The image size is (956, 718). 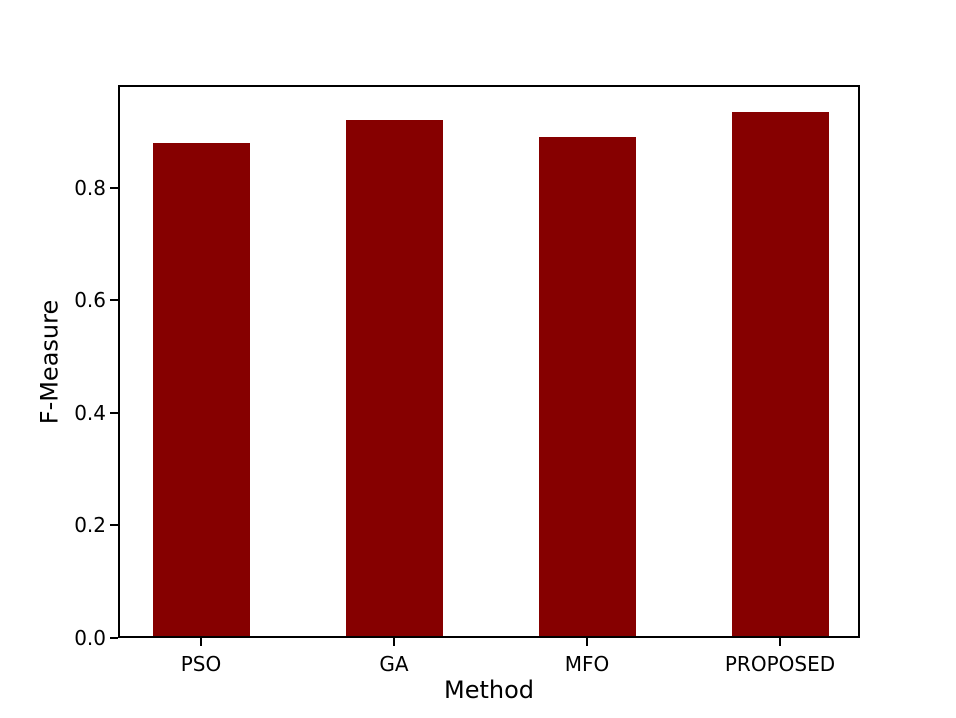 What do you see at coordinates (90, 638) in the screenshot?
I see `y-tick-label: 0.0` at bounding box center [90, 638].